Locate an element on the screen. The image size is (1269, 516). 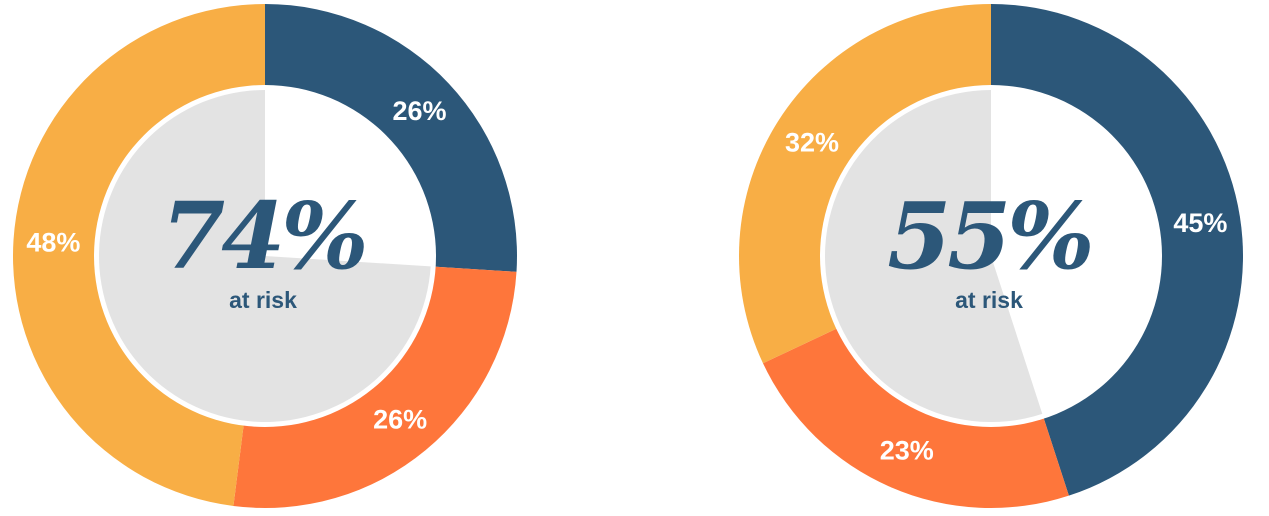
slice-label: 48% is located at coordinates (53, 243).